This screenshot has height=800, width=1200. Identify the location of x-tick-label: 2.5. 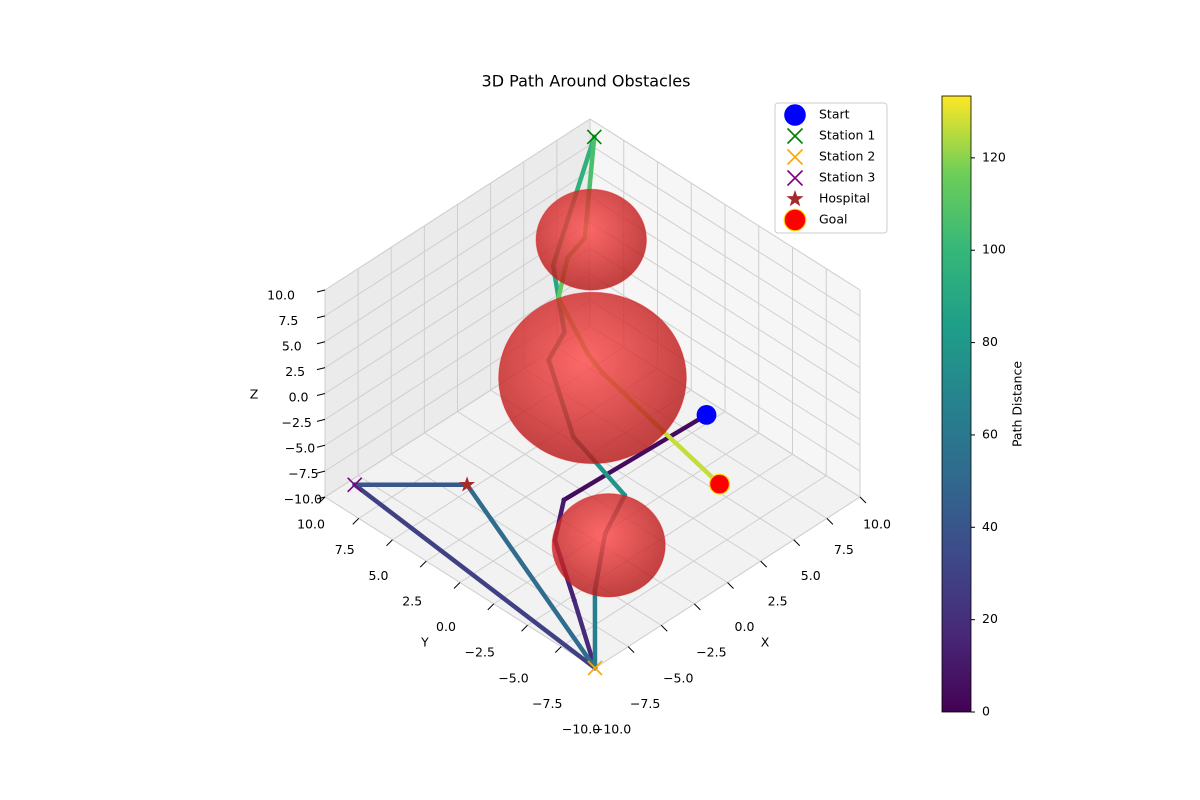
(778, 600).